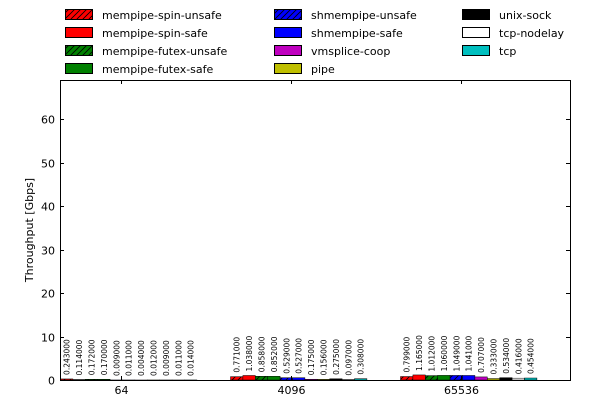 The height and width of the screenshot is (404, 600). Describe the element at coordinates (531, 356) in the screenshot. I see `data-label: 0.454000` at that location.